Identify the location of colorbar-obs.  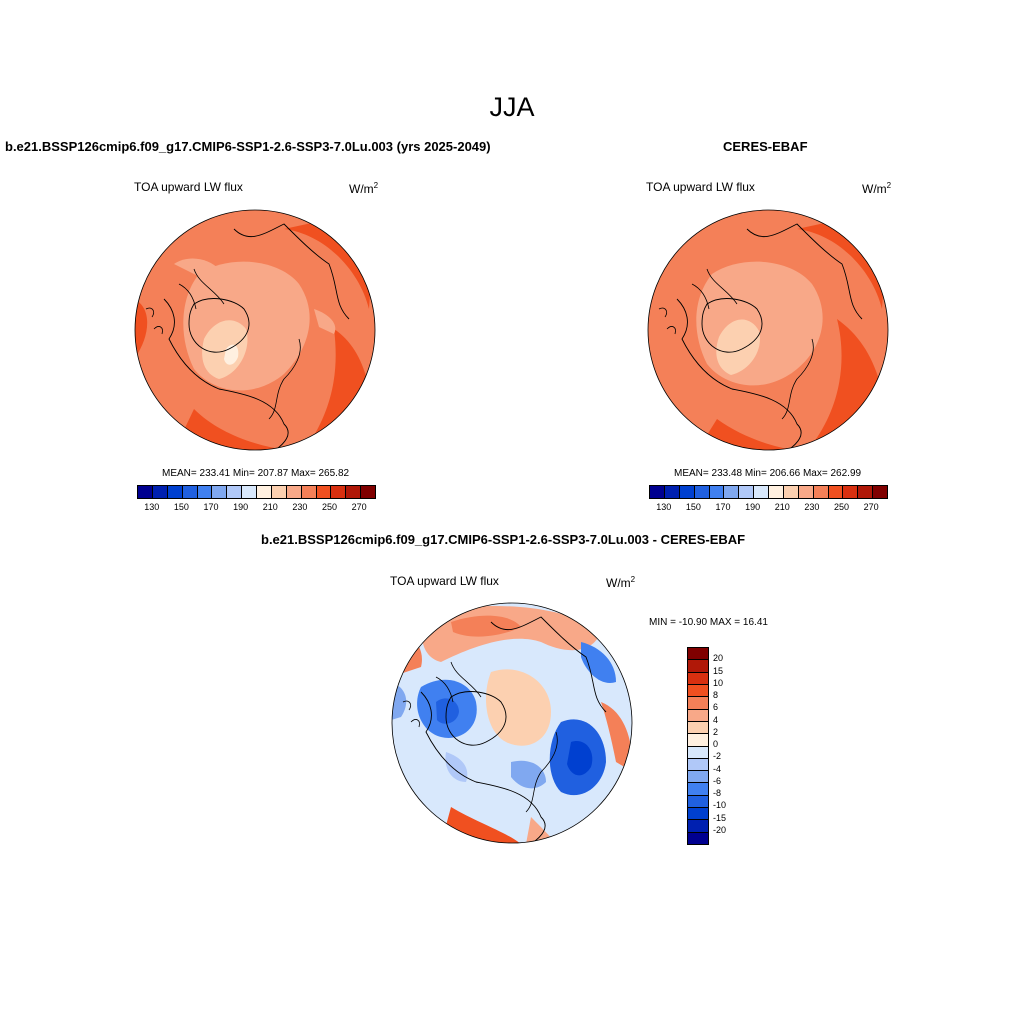
(768, 492).